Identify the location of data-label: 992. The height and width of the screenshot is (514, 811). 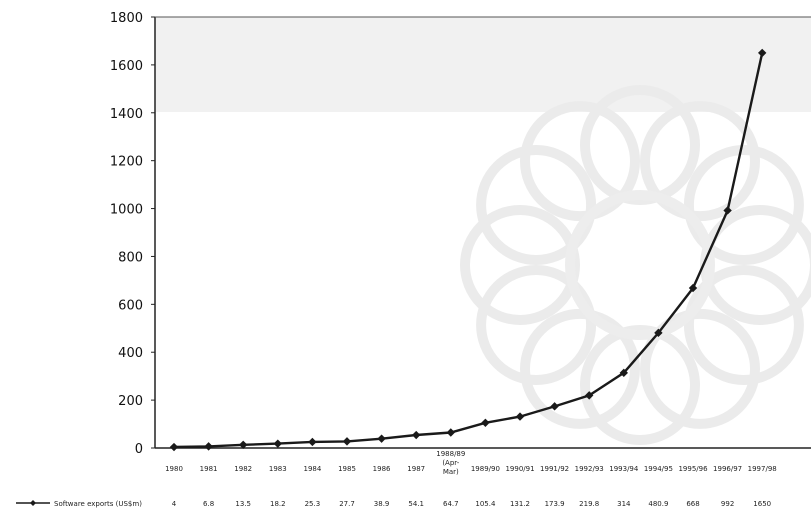
(727, 504).